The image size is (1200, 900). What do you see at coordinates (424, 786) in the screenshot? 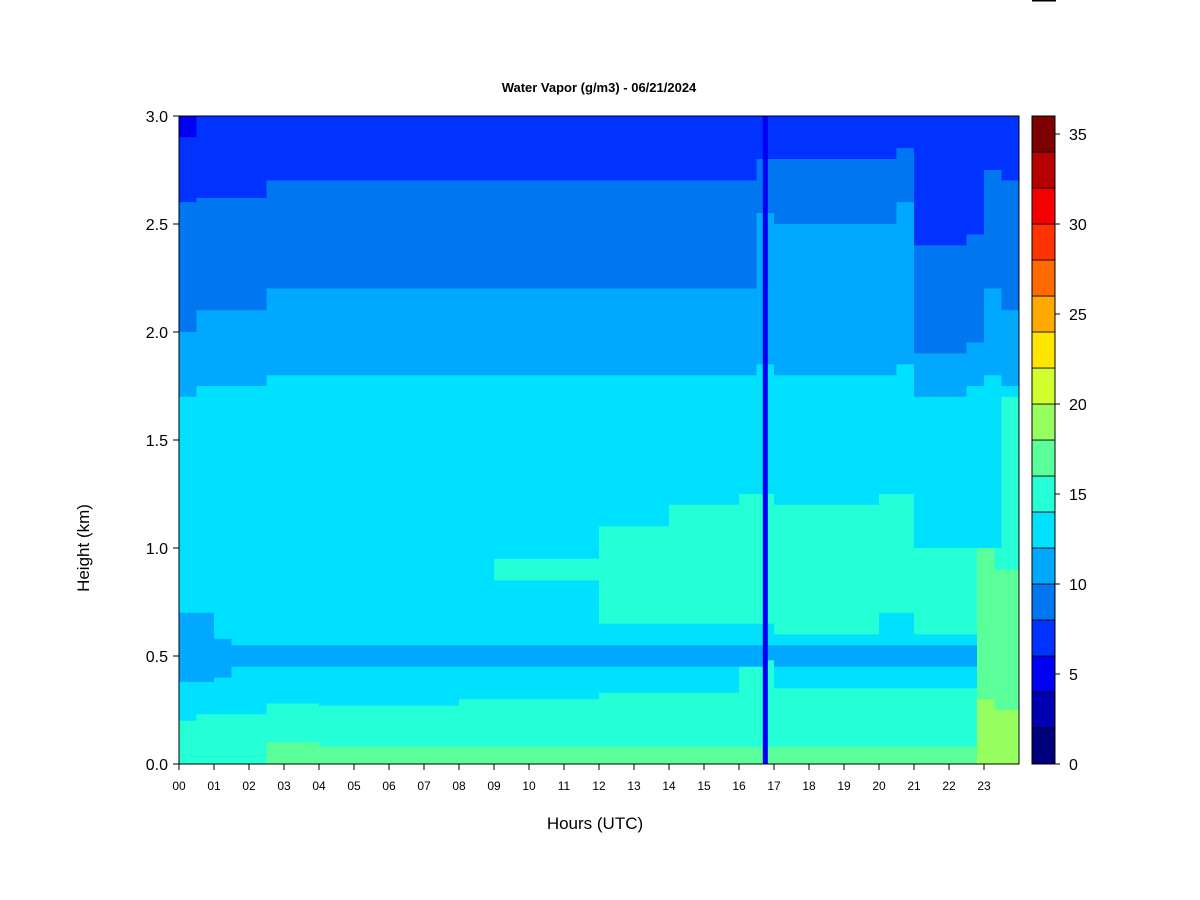
I see `x-tick-label: 07` at bounding box center [424, 786].